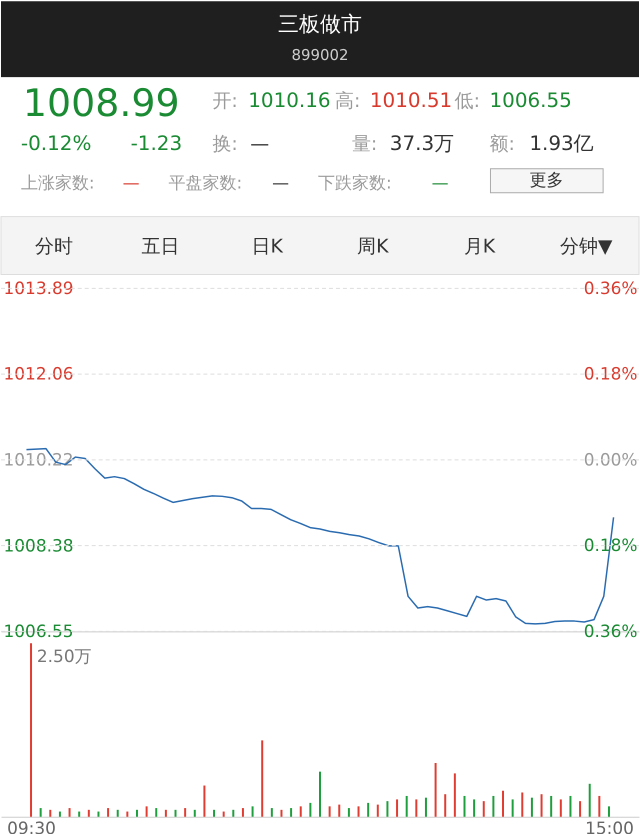  Describe the element at coordinates (156, 143) in the screenshot. I see `text: -1.23` at that location.